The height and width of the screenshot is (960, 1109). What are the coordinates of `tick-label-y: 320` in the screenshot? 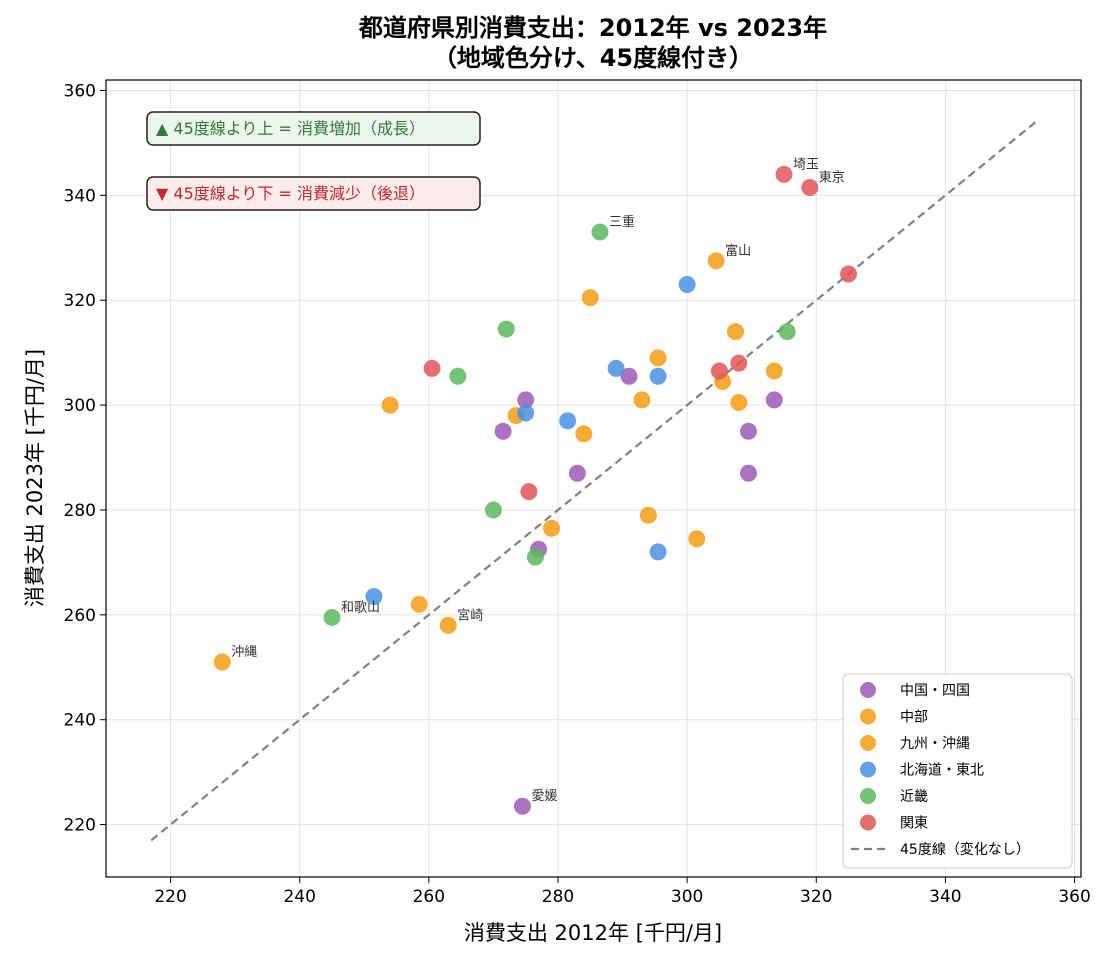 It's located at (80, 301).